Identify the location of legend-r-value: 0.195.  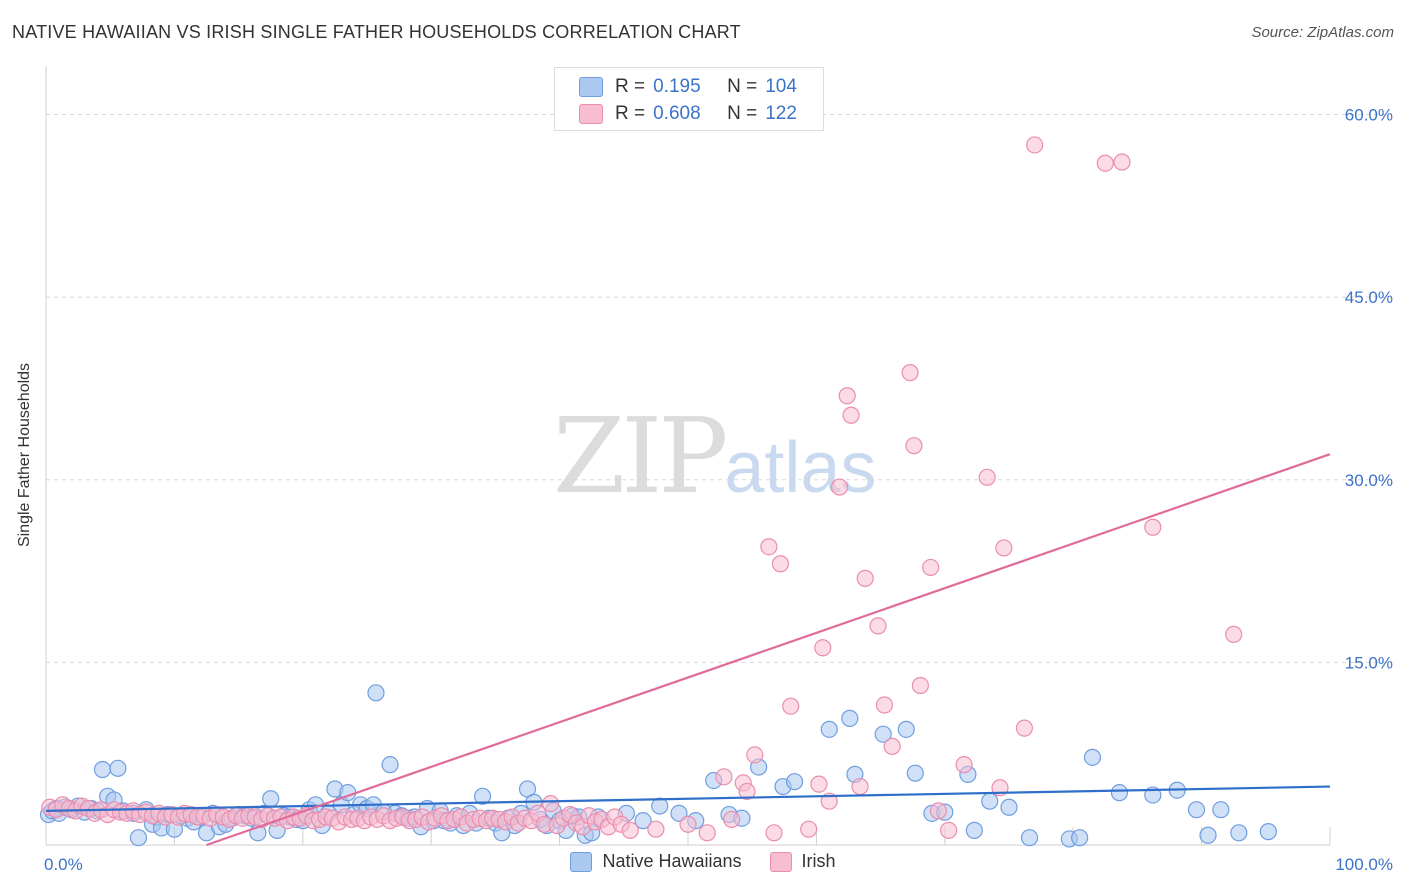
(677, 86).